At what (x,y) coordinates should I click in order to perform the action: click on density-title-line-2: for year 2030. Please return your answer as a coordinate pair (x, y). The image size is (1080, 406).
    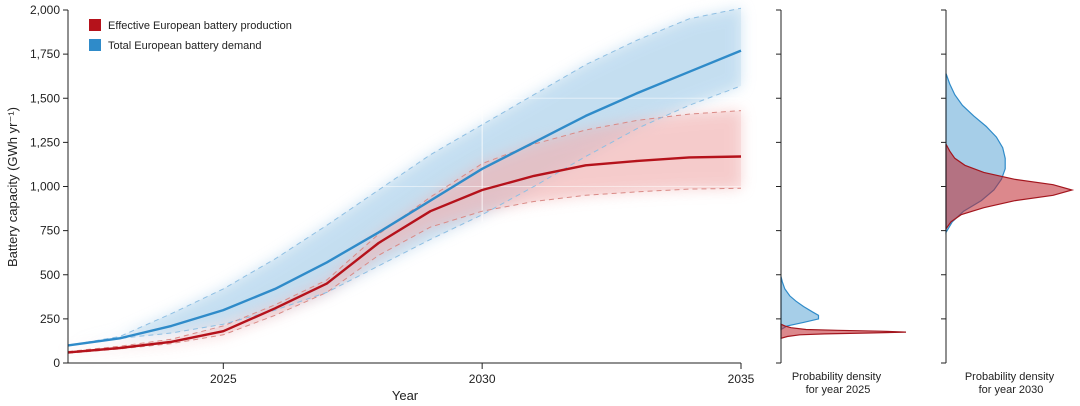
    Looking at the image, I should click on (1011, 390).